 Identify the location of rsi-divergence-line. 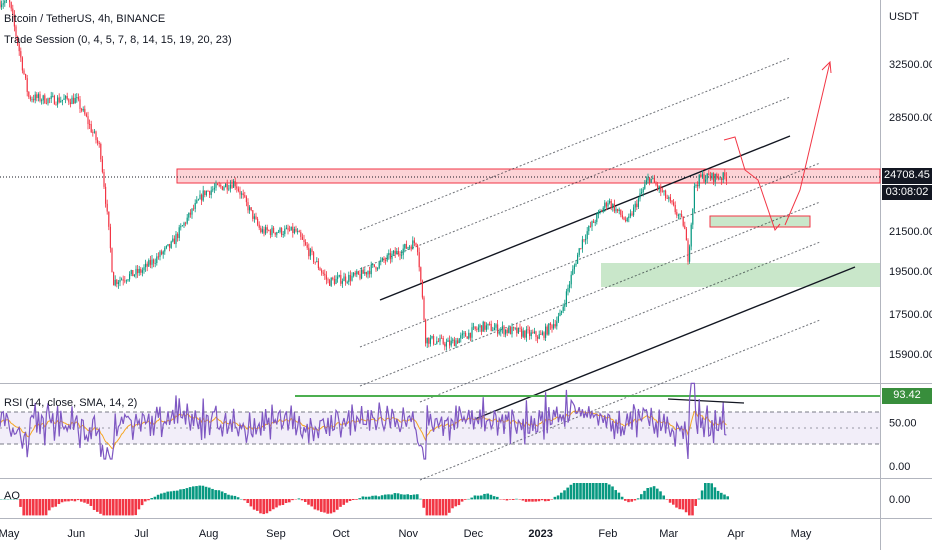
(706, 401).